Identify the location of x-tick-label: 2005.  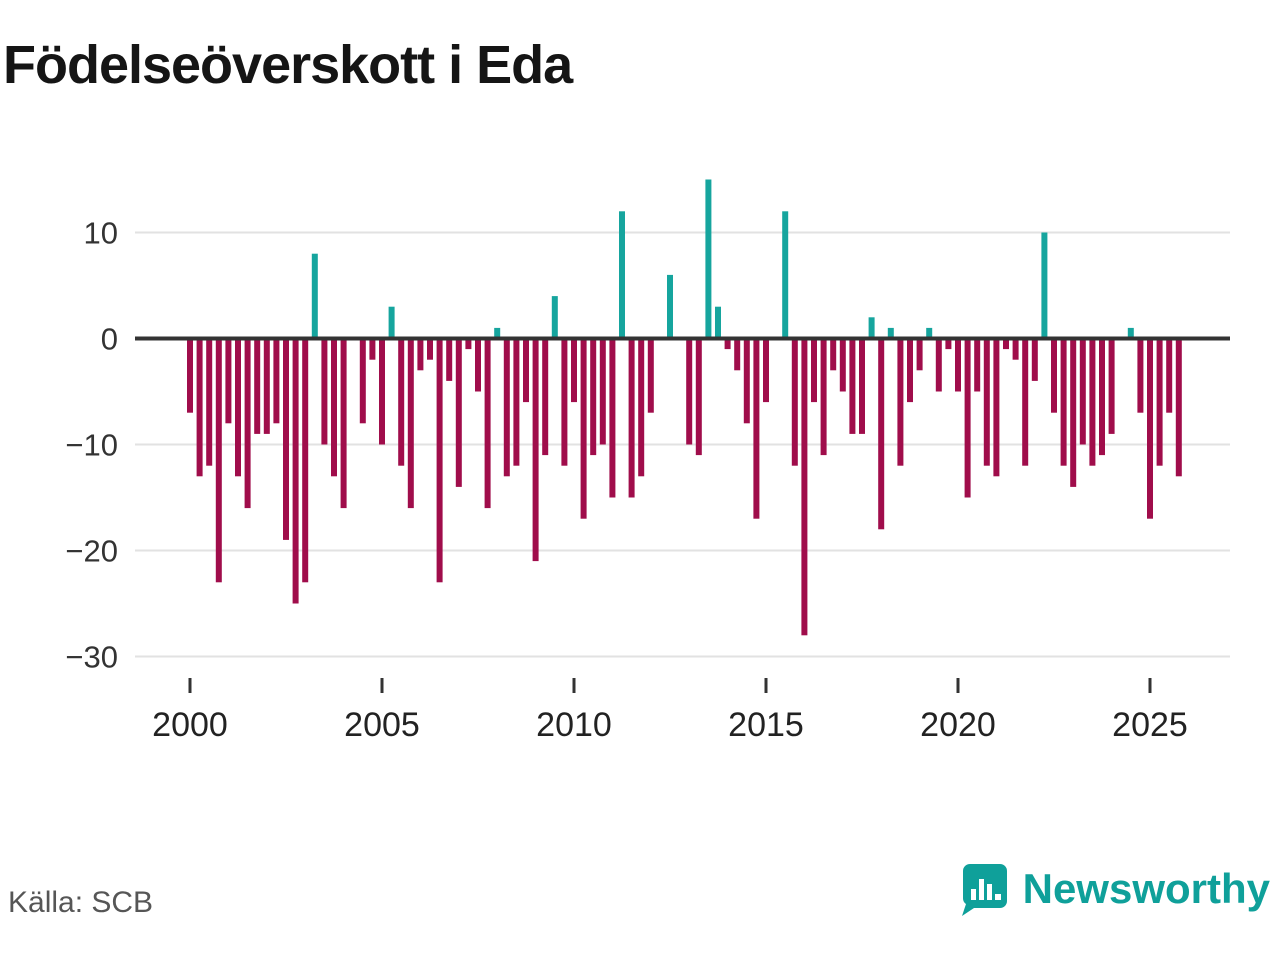
(382, 725).